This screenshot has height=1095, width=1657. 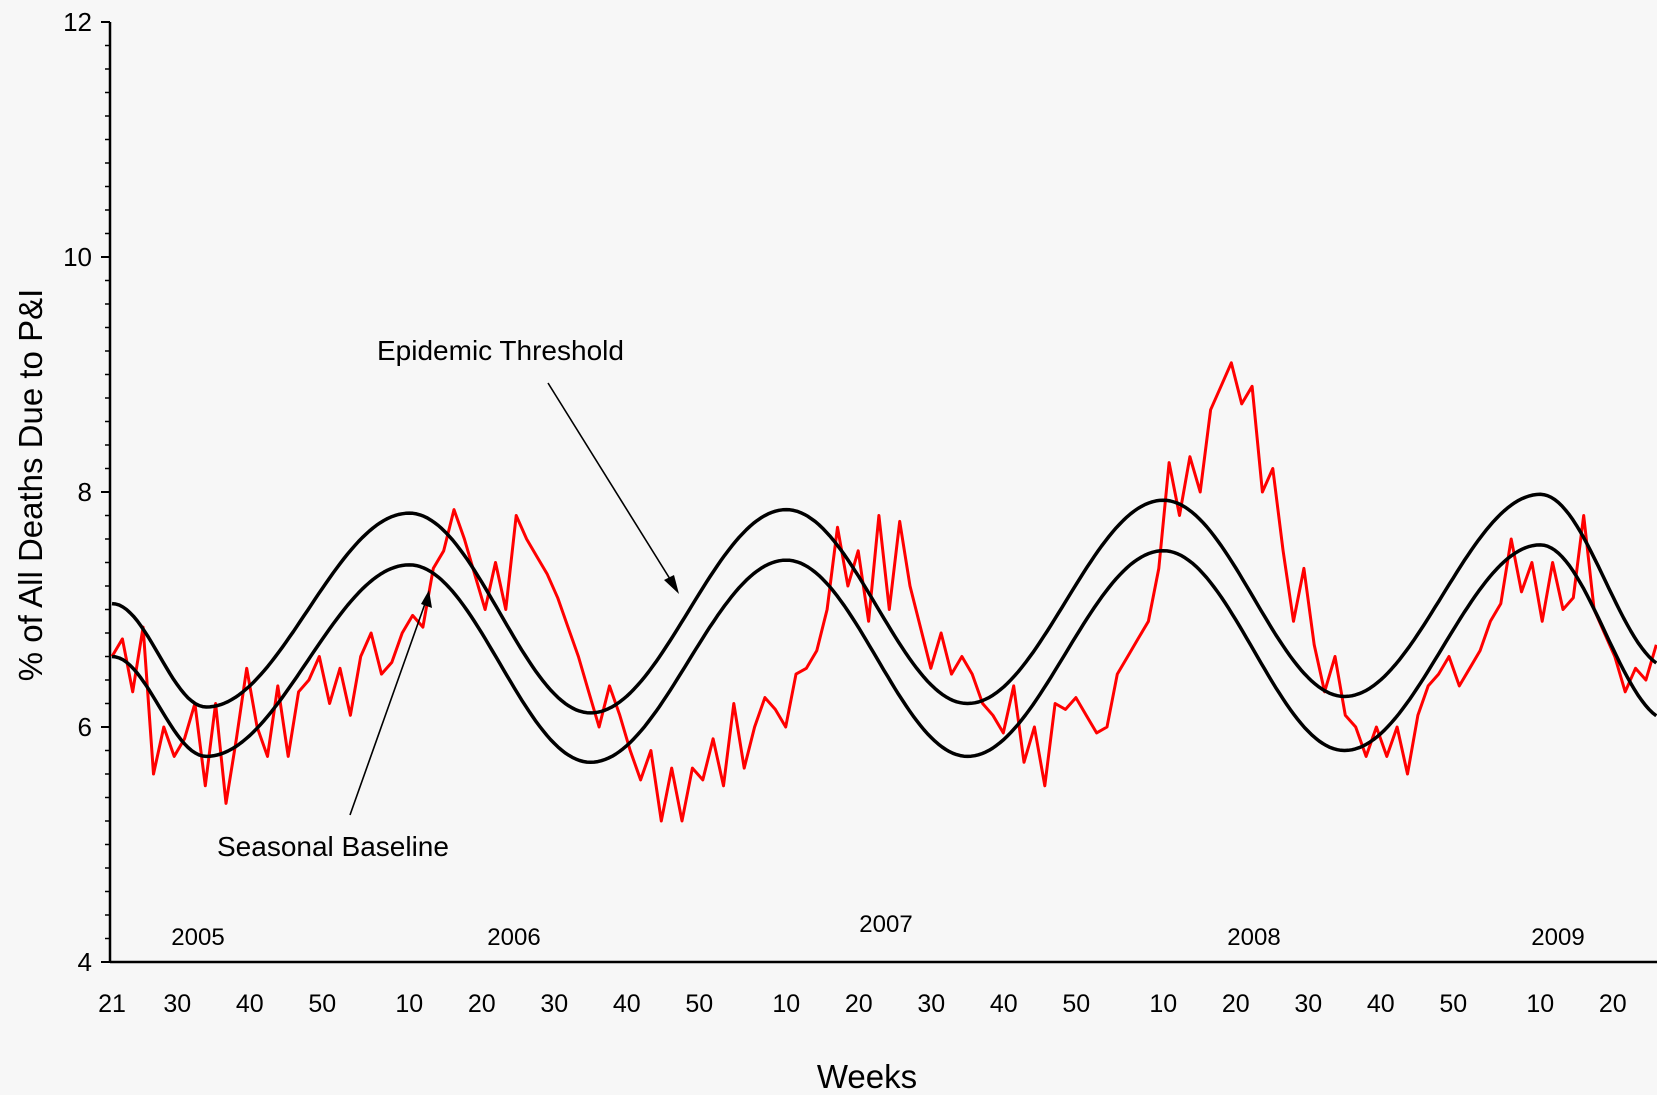 I want to click on year-labels: 2005 2006 2007 2008 2009, so click(x=877, y=931).